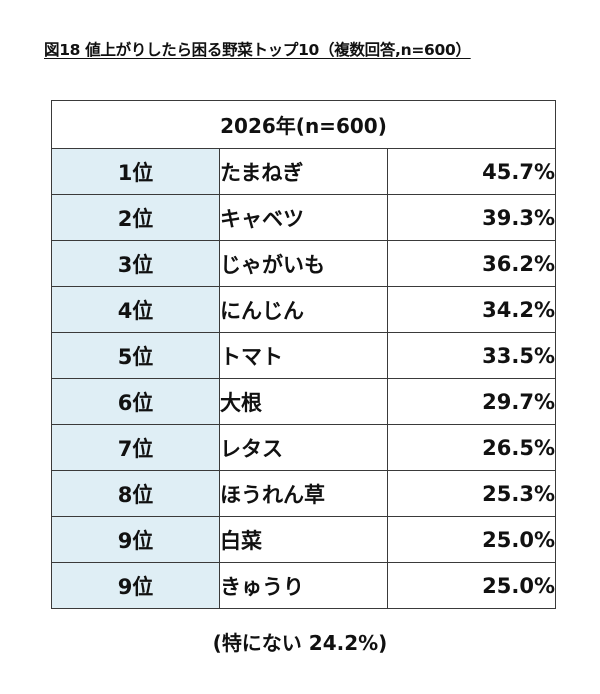 The height and width of the screenshot is (694, 600). I want to click on rank-cell: 5位, so click(135, 355).